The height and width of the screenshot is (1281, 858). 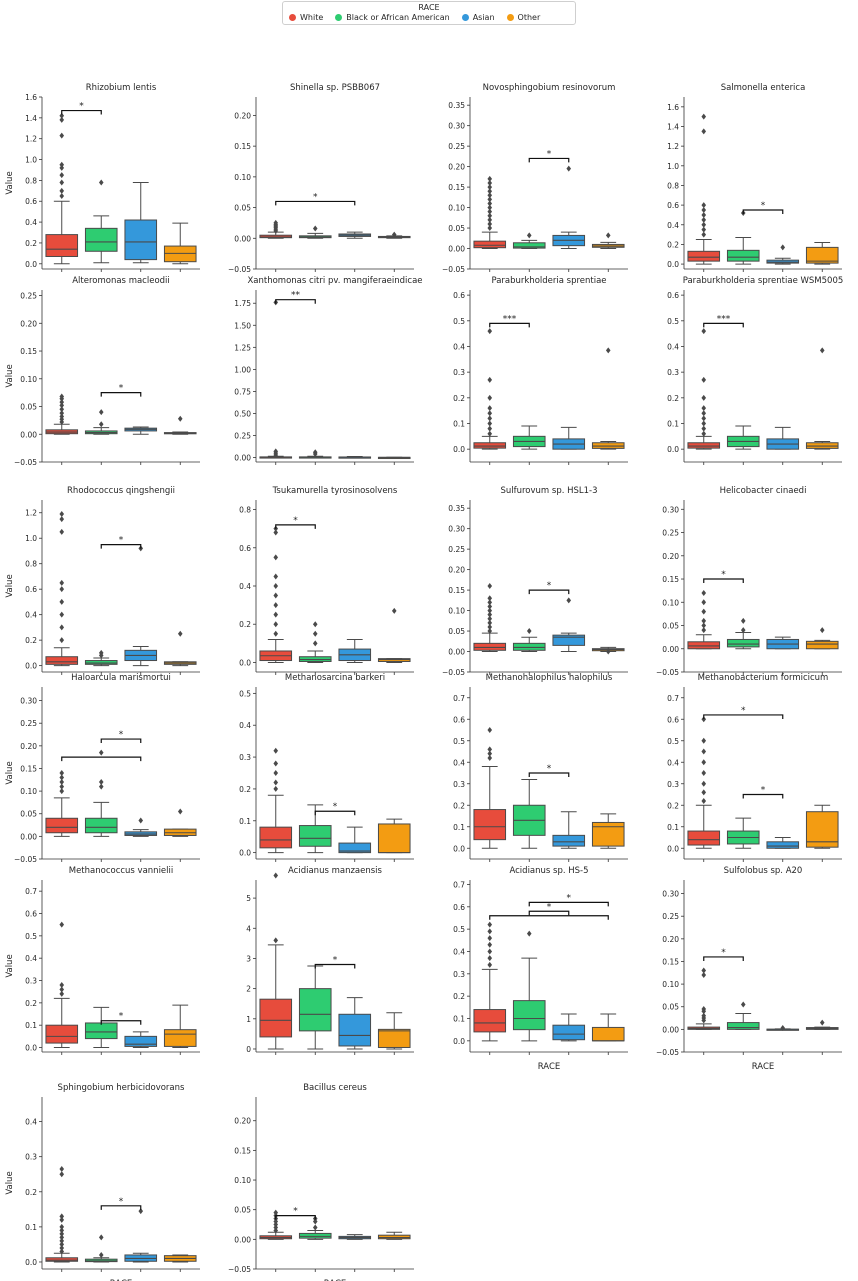 What do you see at coordinates (335, 678) in the screenshot?
I see `subplot-title: Methanosarcina barkeri` at bounding box center [335, 678].